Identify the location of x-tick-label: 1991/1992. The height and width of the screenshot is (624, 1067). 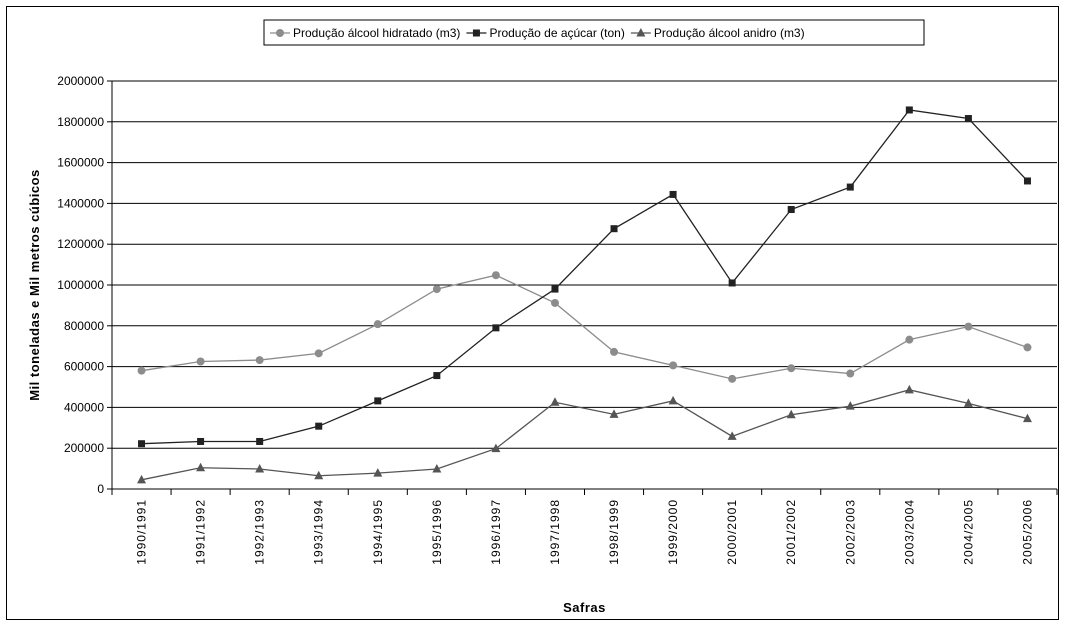
(201, 532).